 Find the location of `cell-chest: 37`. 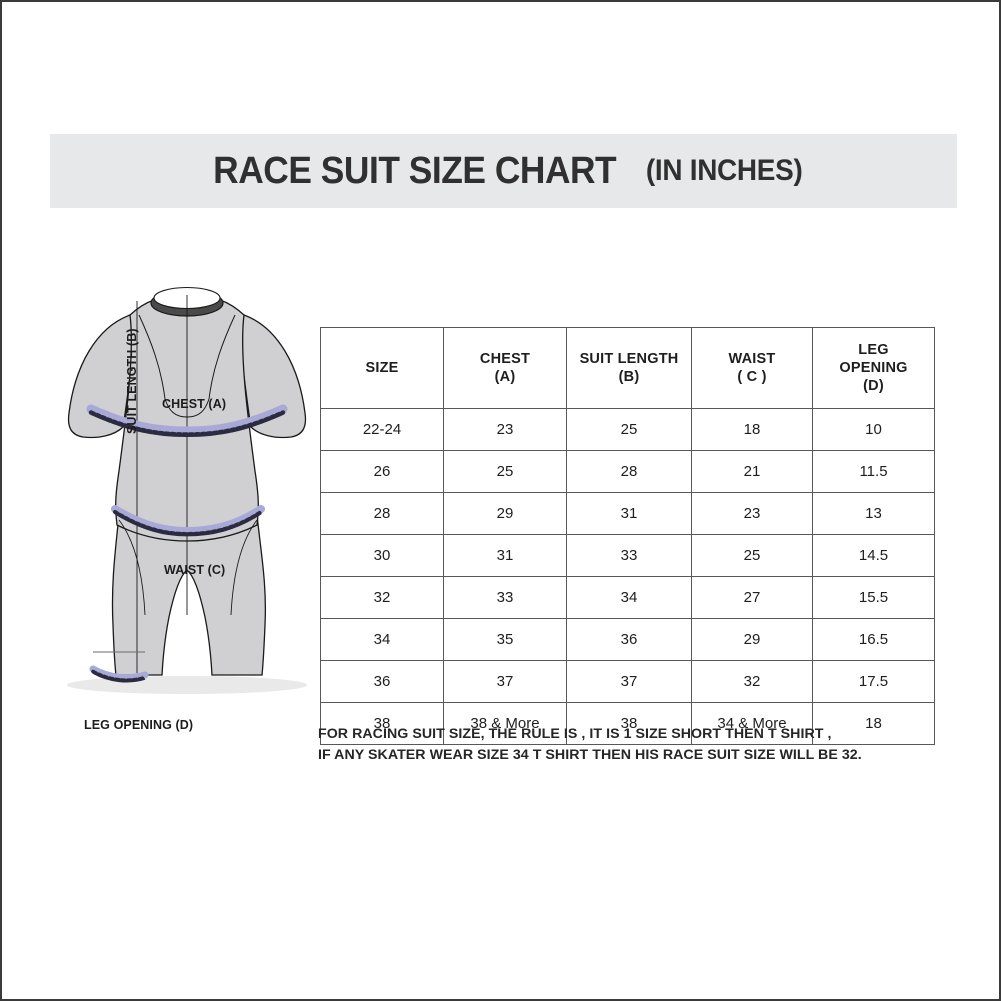

cell-chest: 37 is located at coordinates (505, 681).